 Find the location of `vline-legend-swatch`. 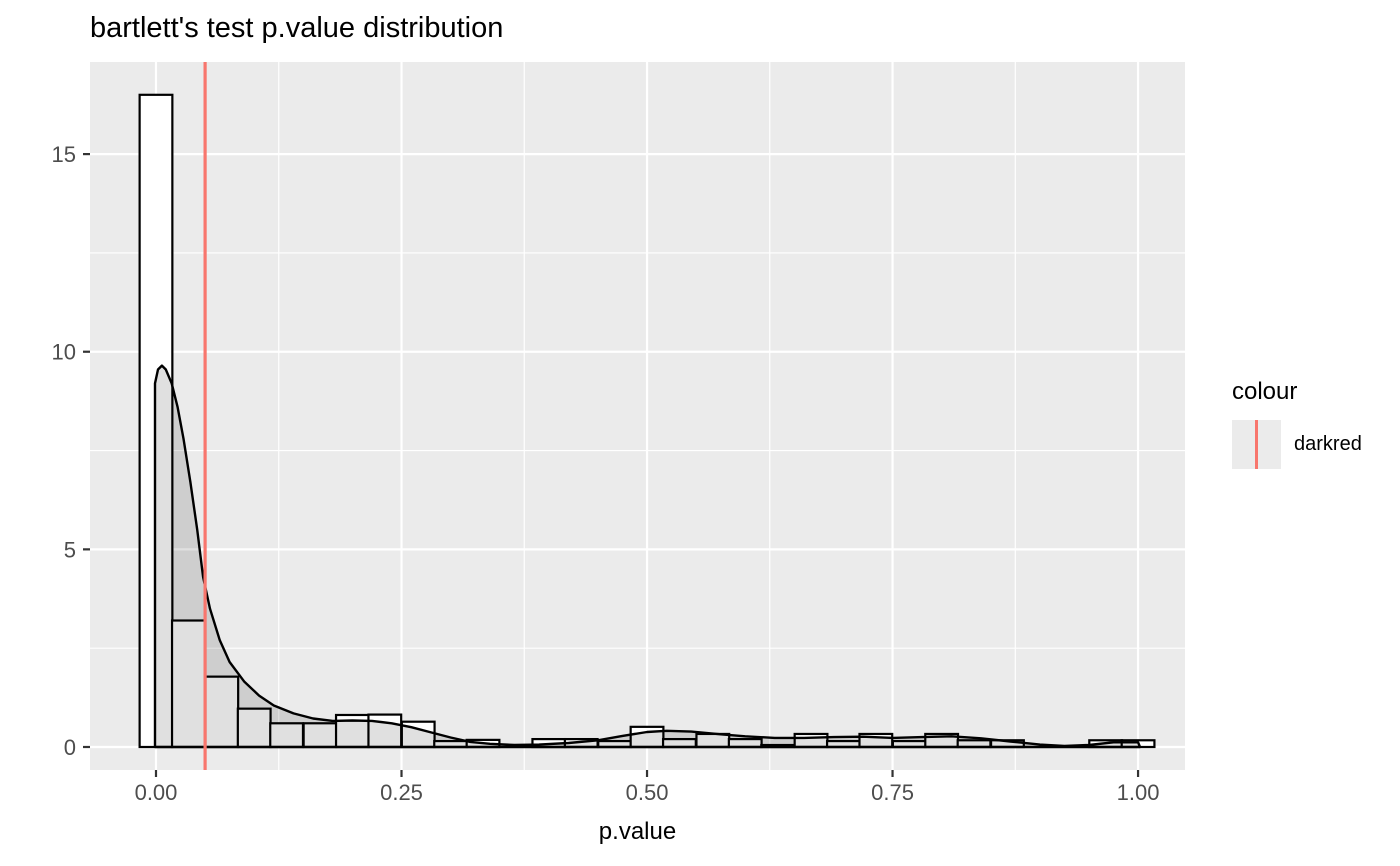

vline-legend-swatch is located at coordinates (1256, 444).